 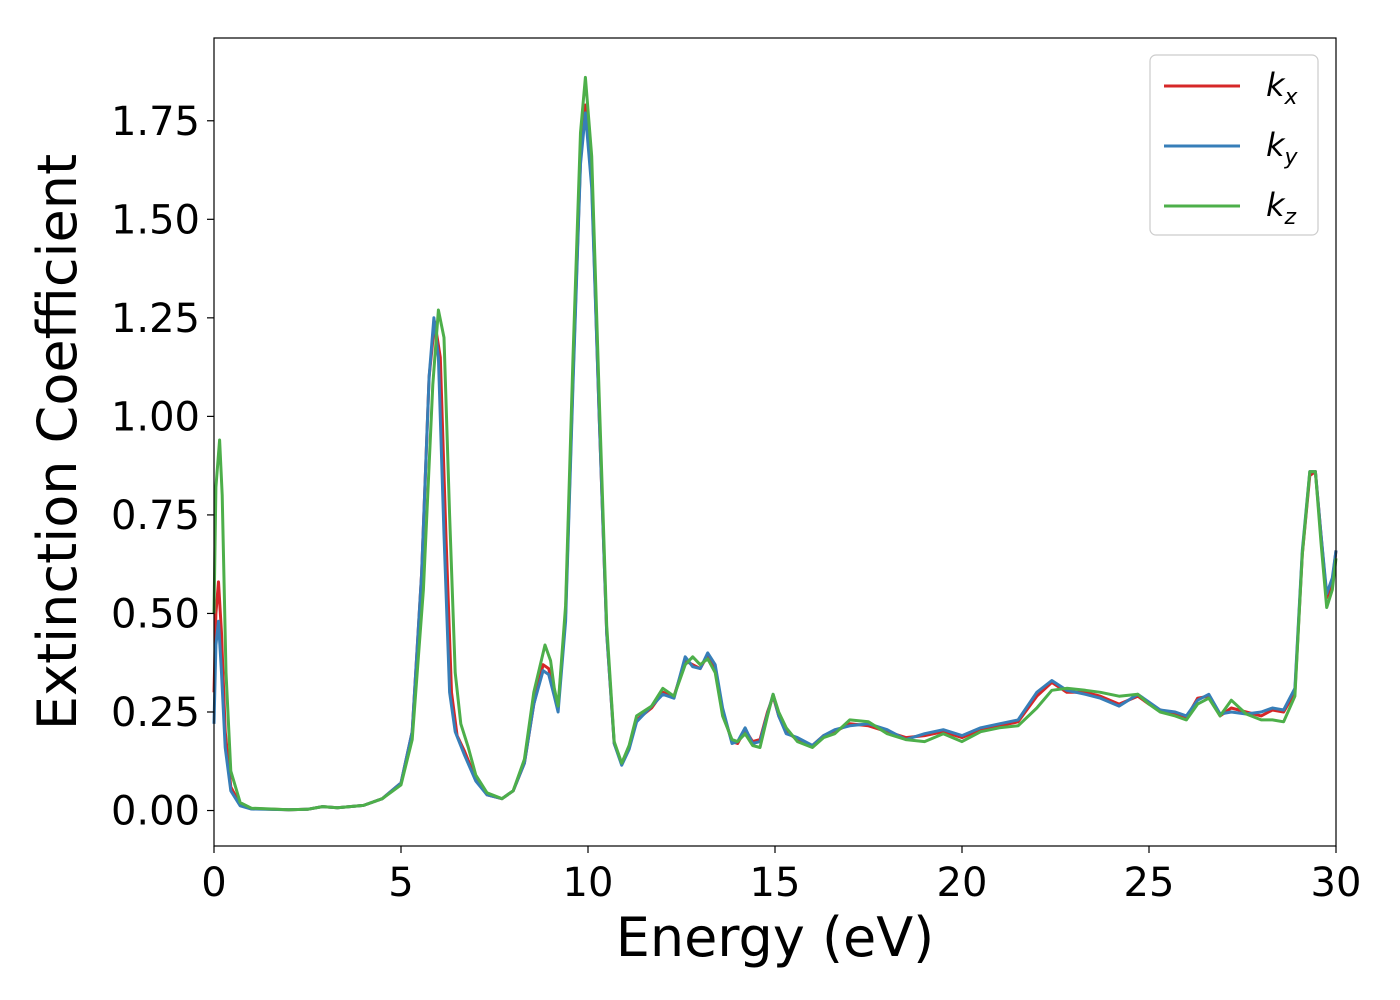 I want to click on legend-label-kx: kx, so click(x=1282, y=88).